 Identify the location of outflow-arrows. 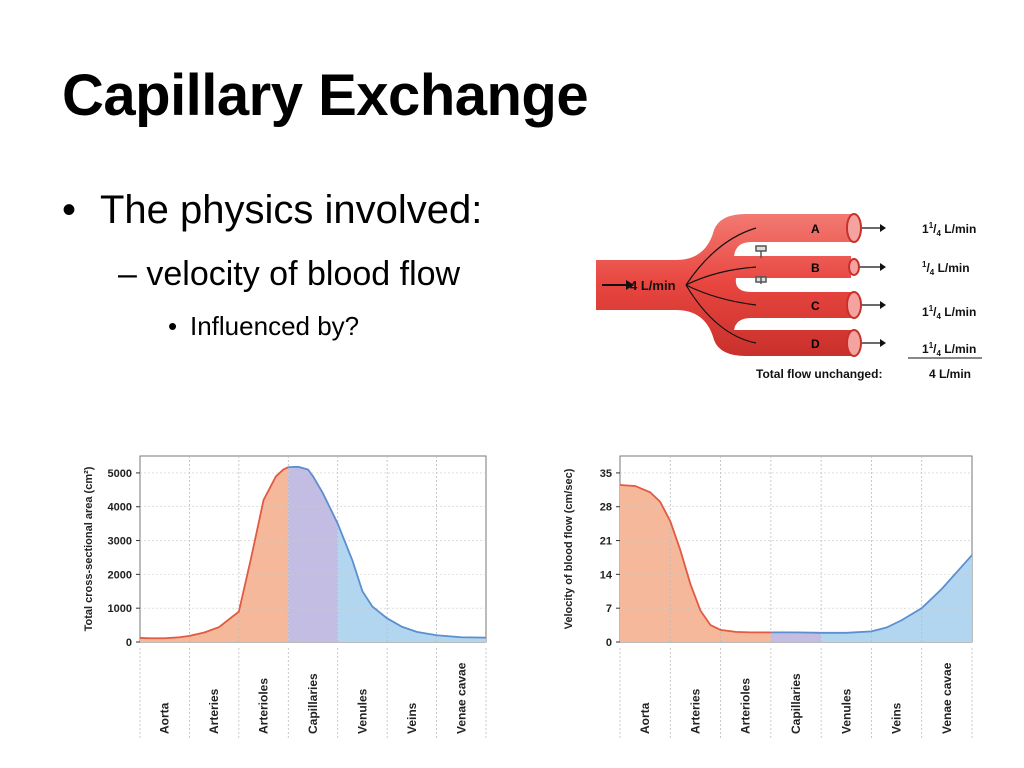
(870, 285).